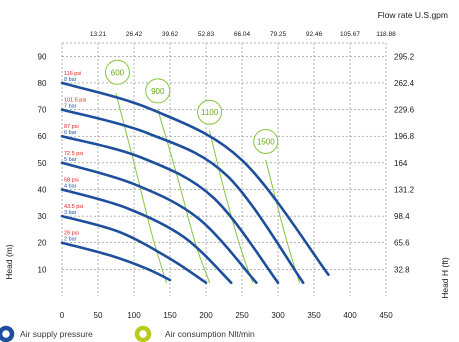 This screenshot has width=459, height=342. I want to click on y-right-tick-label: 196.8, so click(404, 136).